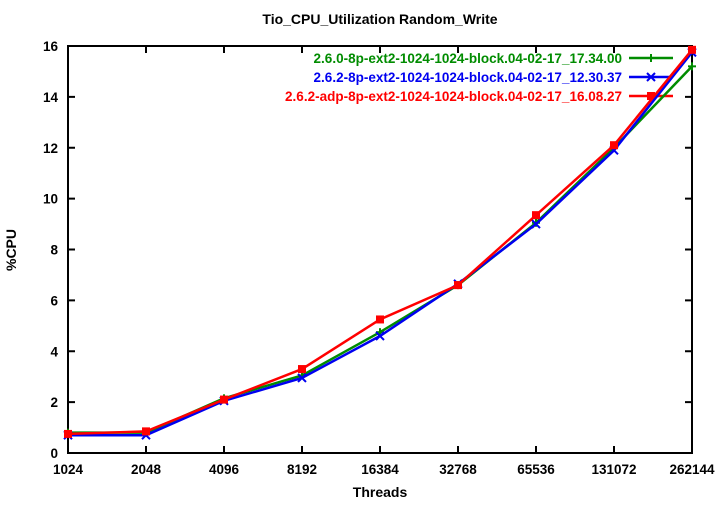 This screenshot has height=509, width=720. What do you see at coordinates (11, 250) in the screenshot?
I see `y-axis-label: %CPU` at bounding box center [11, 250].